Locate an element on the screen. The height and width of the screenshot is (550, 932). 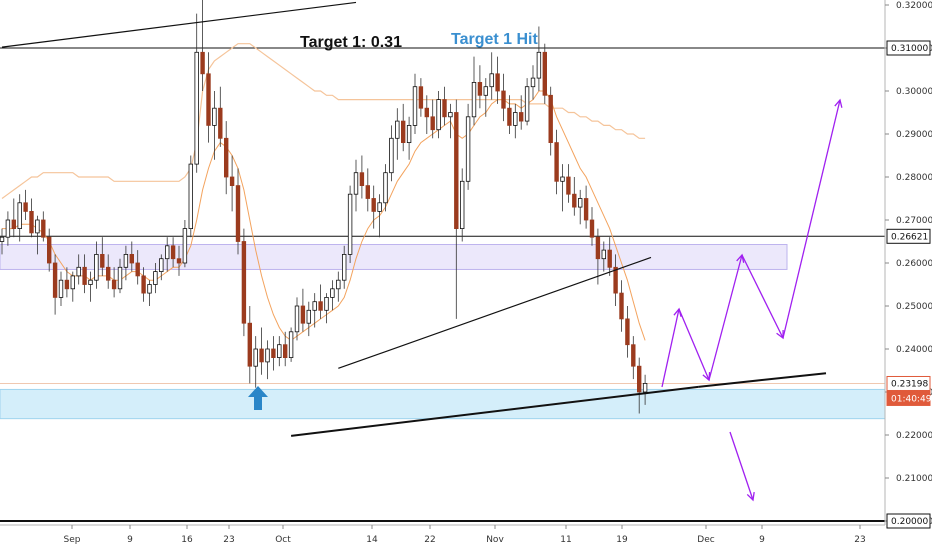
price-badge-label: 01:40:49 is located at coordinates (911, 399).